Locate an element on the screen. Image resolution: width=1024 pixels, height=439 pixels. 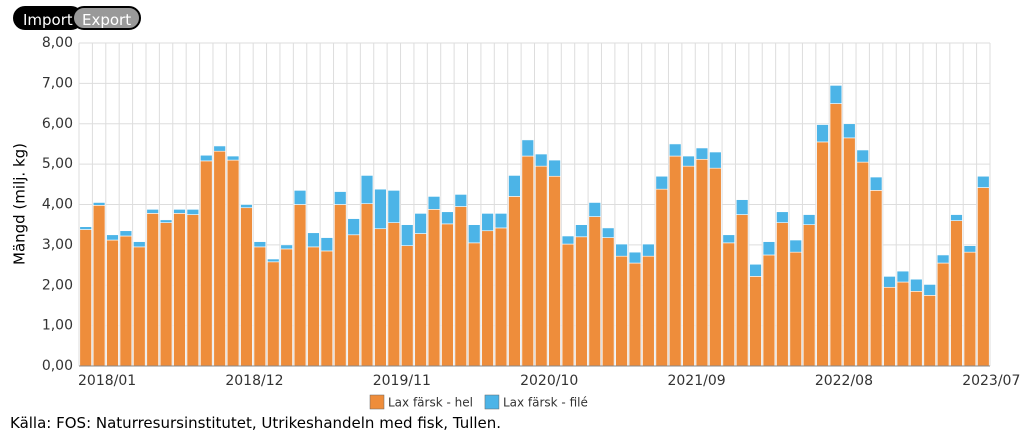
y-tick-label: 0,00 is located at coordinates (57, 366).